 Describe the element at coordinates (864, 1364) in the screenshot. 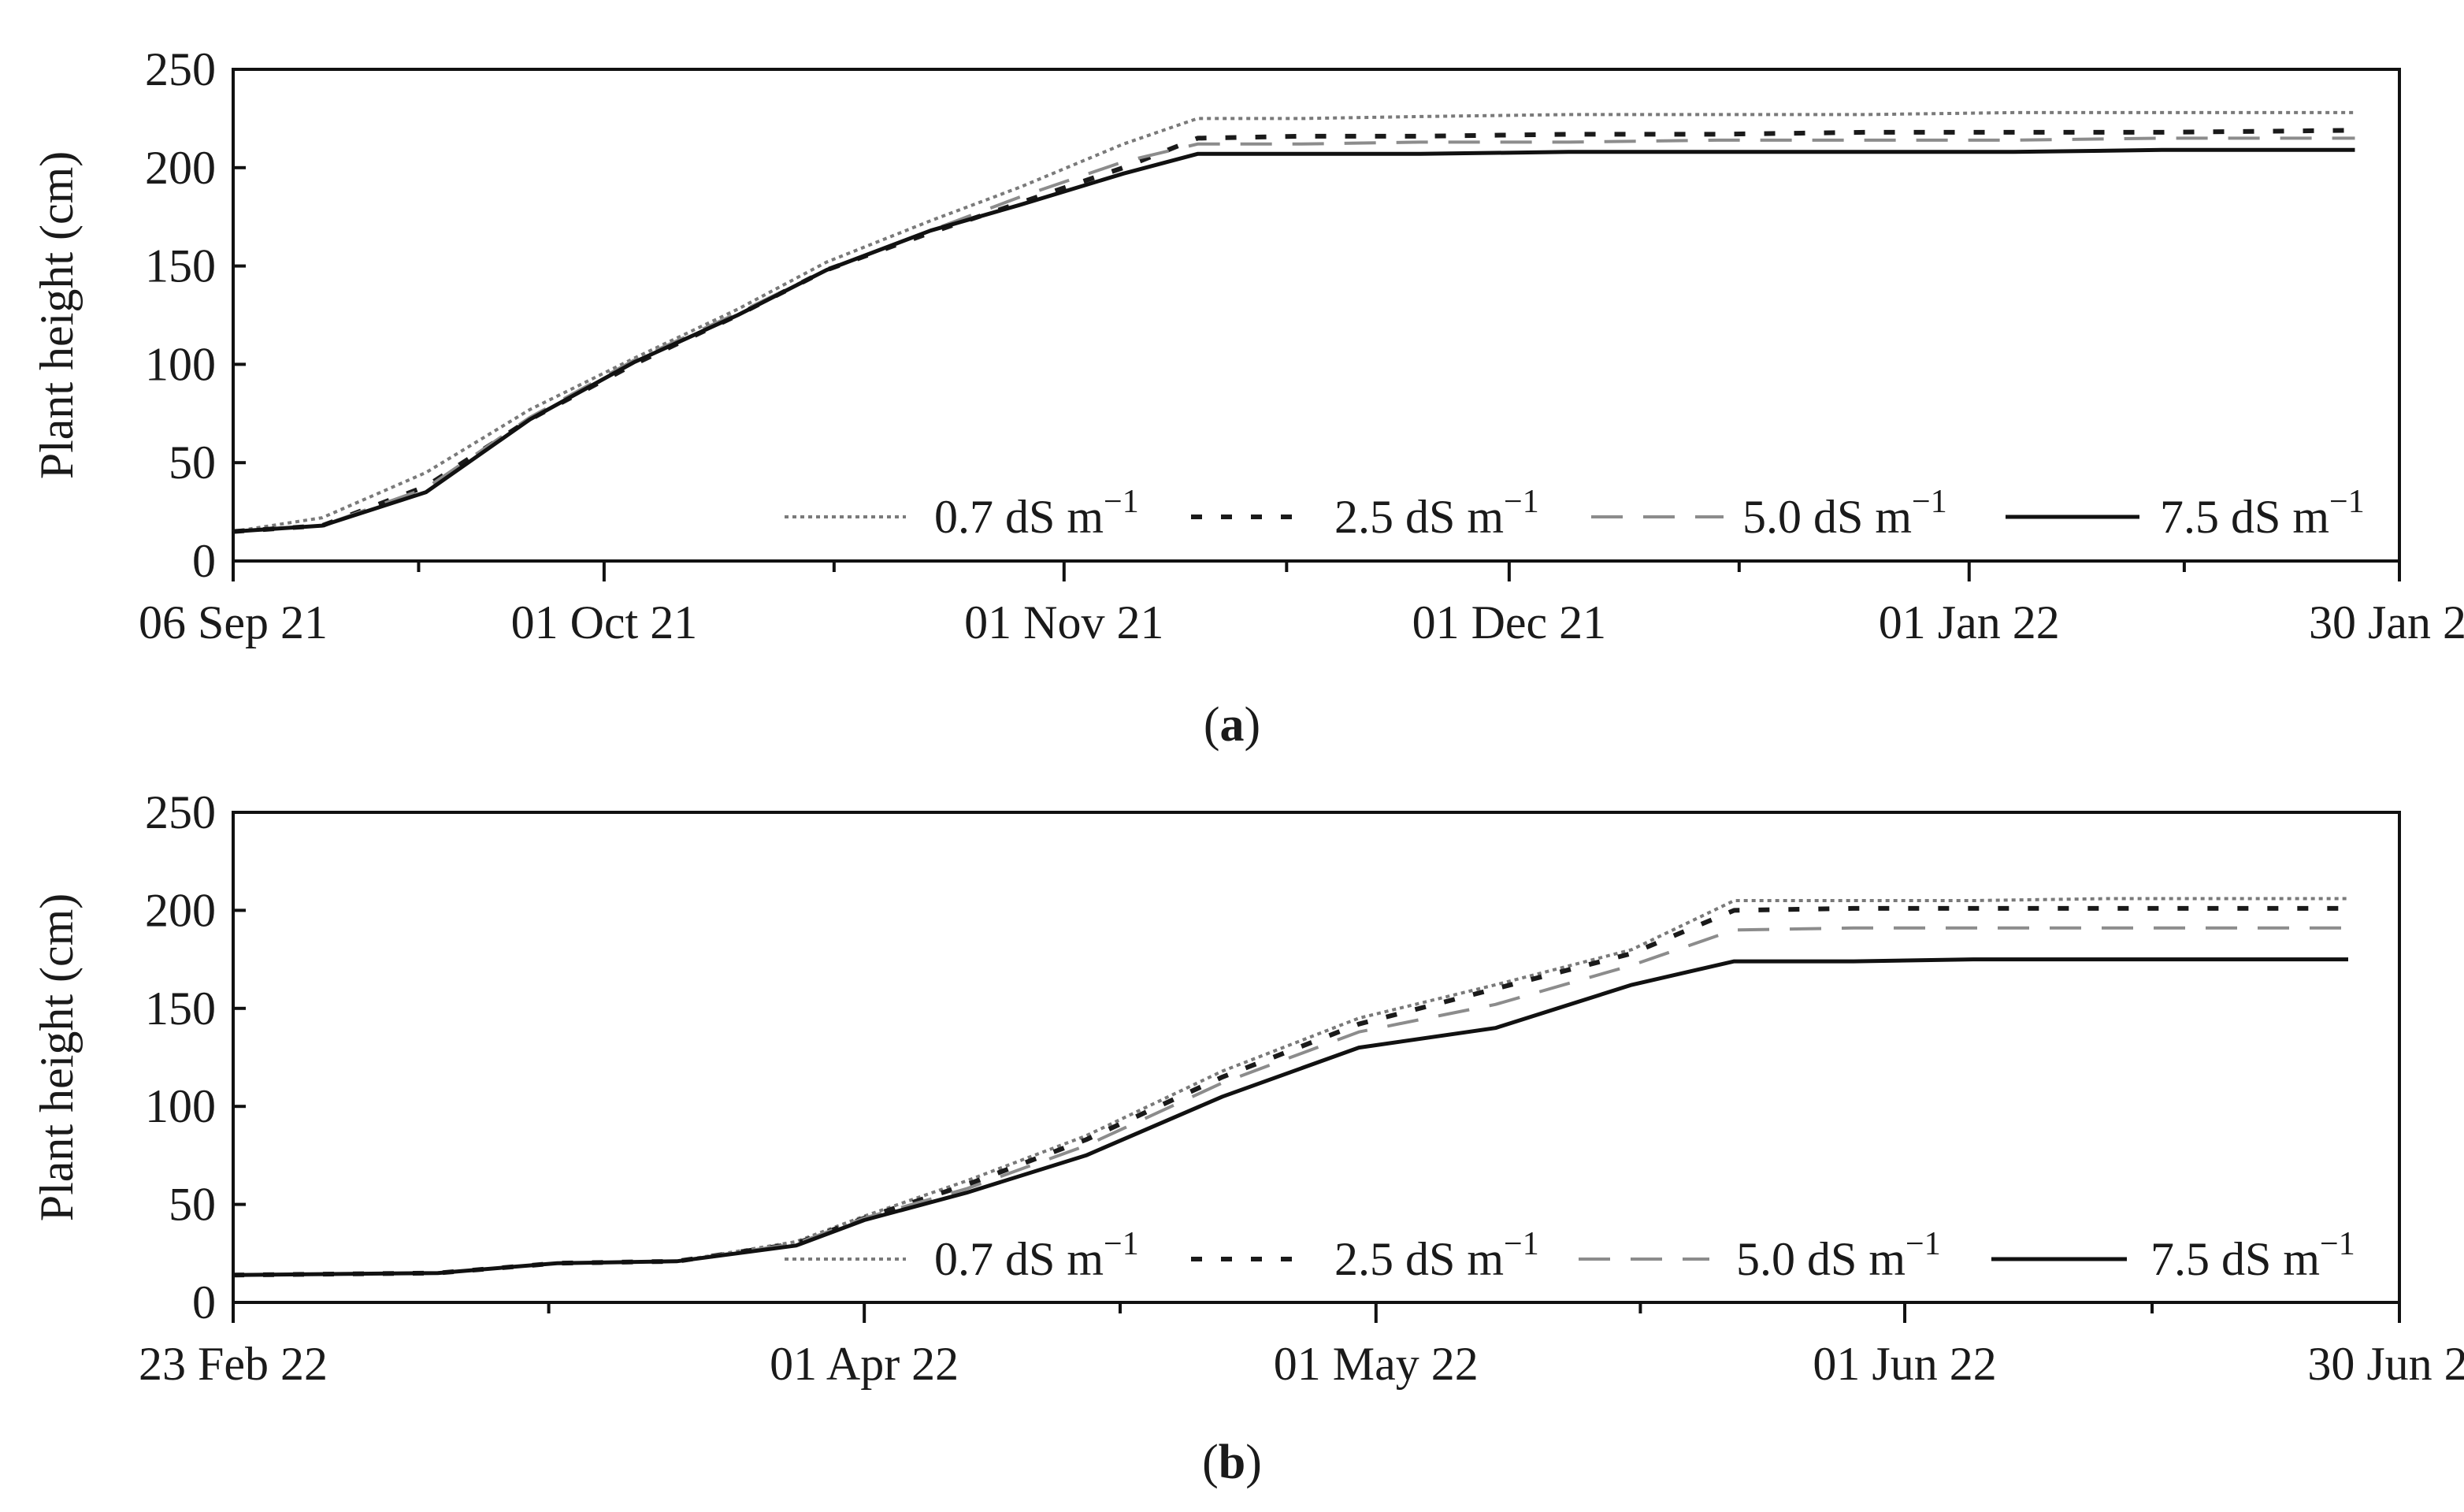

I see `x-tick-label: 01 Apr 22` at that location.